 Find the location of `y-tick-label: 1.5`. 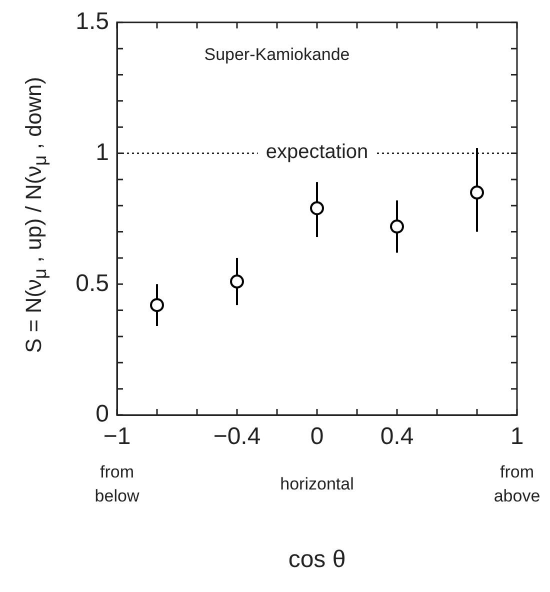

y-tick-label: 1.5 is located at coordinates (92, 22).